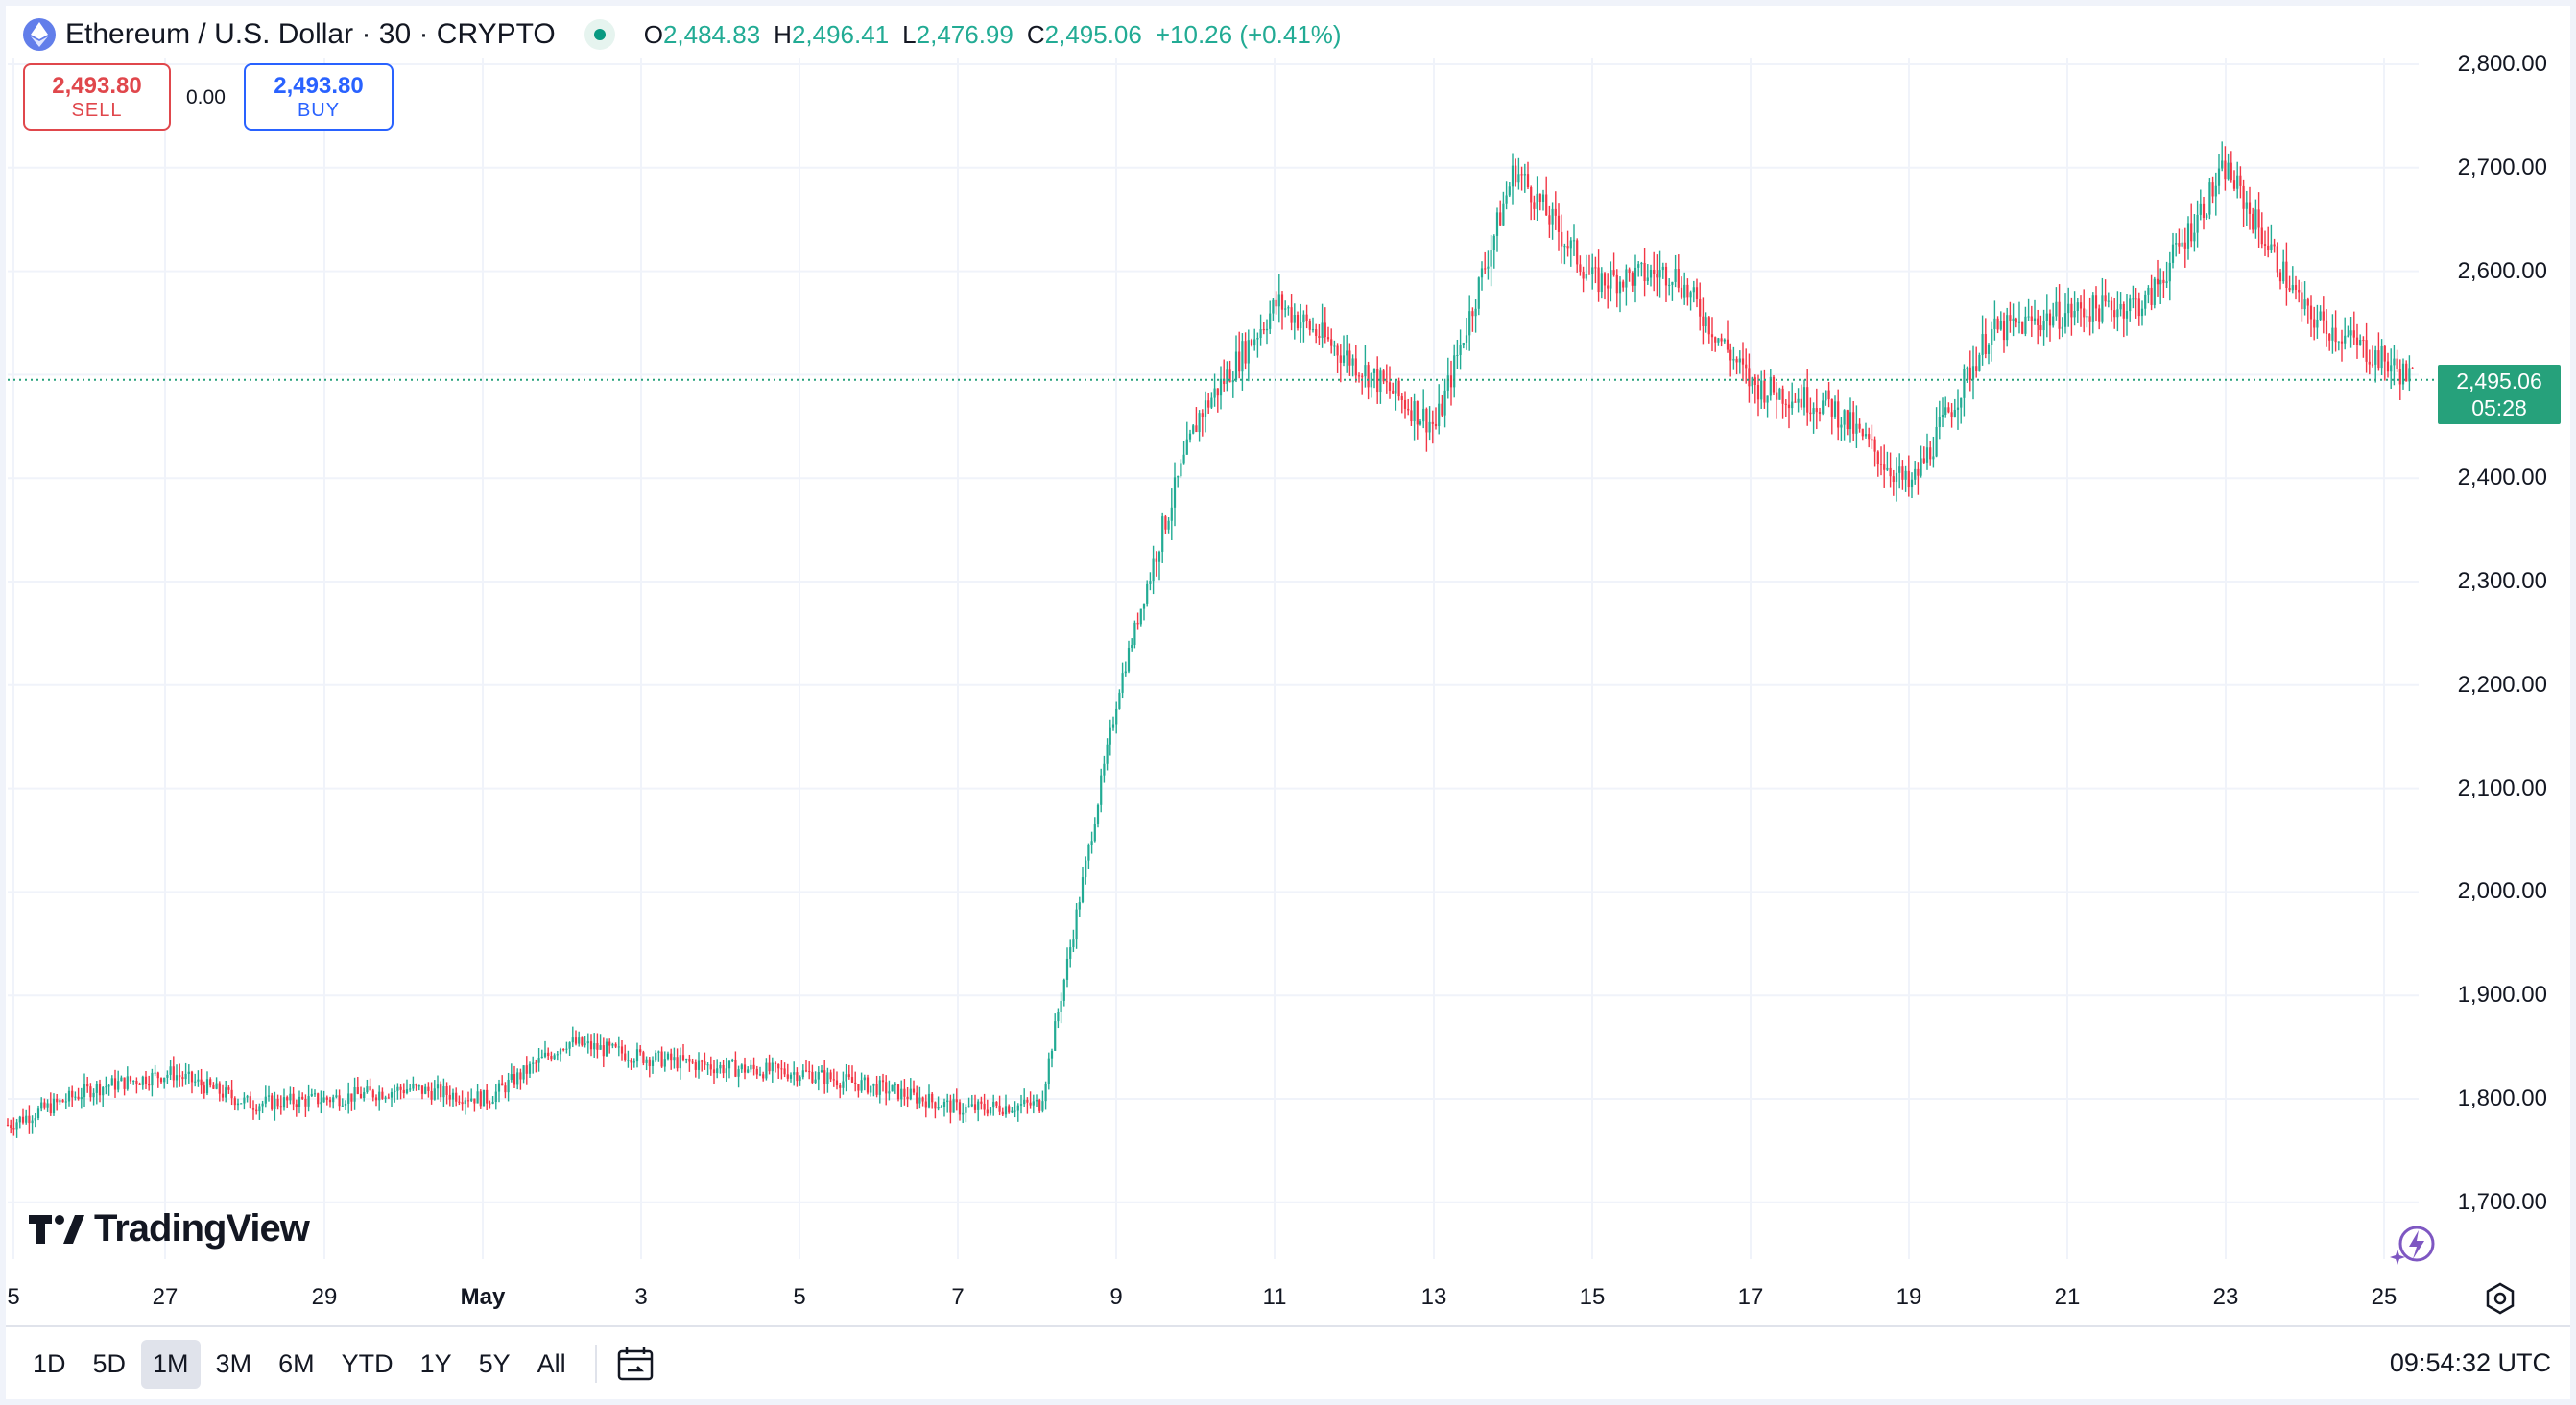 Image resolution: width=2576 pixels, height=1405 pixels. What do you see at coordinates (49, 1363) in the screenshot?
I see `timeframe-1d: 1D` at bounding box center [49, 1363].